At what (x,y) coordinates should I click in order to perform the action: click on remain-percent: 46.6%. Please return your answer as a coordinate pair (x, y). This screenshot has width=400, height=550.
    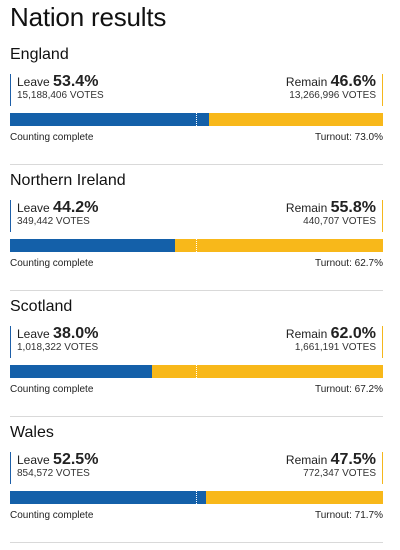
    Looking at the image, I should click on (353, 81).